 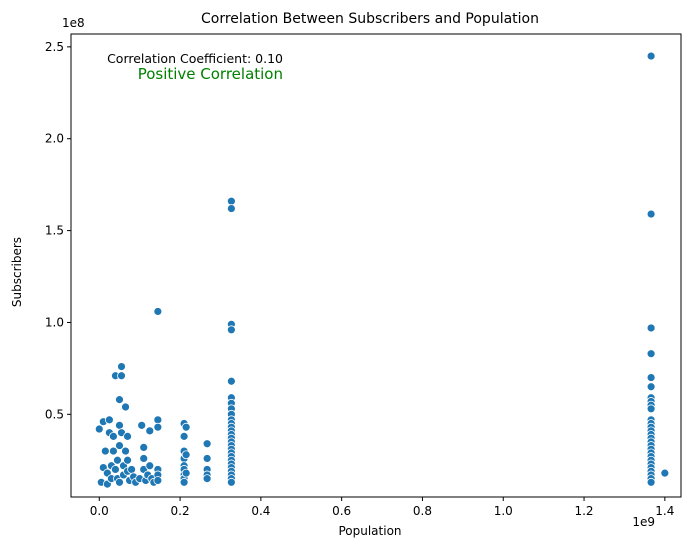 What do you see at coordinates (341, 511) in the screenshot?
I see `x-tick-label: 0.6` at bounding box center [341, 511].